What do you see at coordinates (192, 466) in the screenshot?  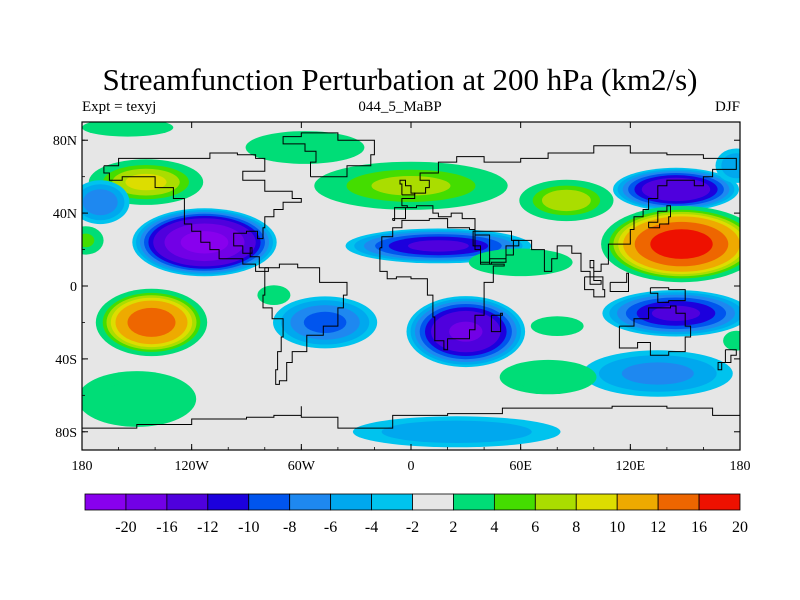 I see `lon-tick-label: 120W` at bounding box center [192, 466].